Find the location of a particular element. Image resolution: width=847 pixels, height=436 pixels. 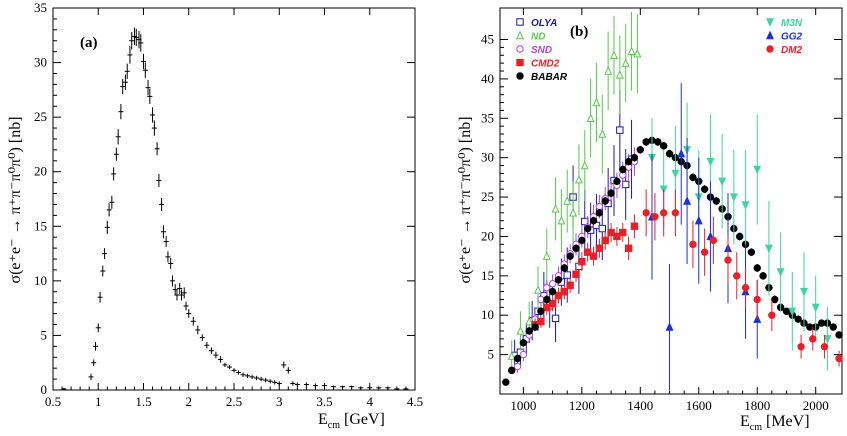

a-xtick-label: 1 is located at coordinates (98, 401).